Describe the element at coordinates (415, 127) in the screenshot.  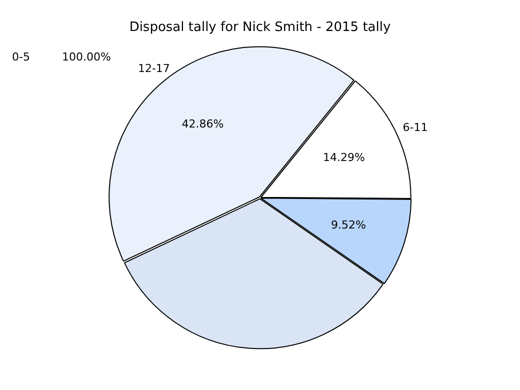
I see `slice-label: 6-11` at that location.